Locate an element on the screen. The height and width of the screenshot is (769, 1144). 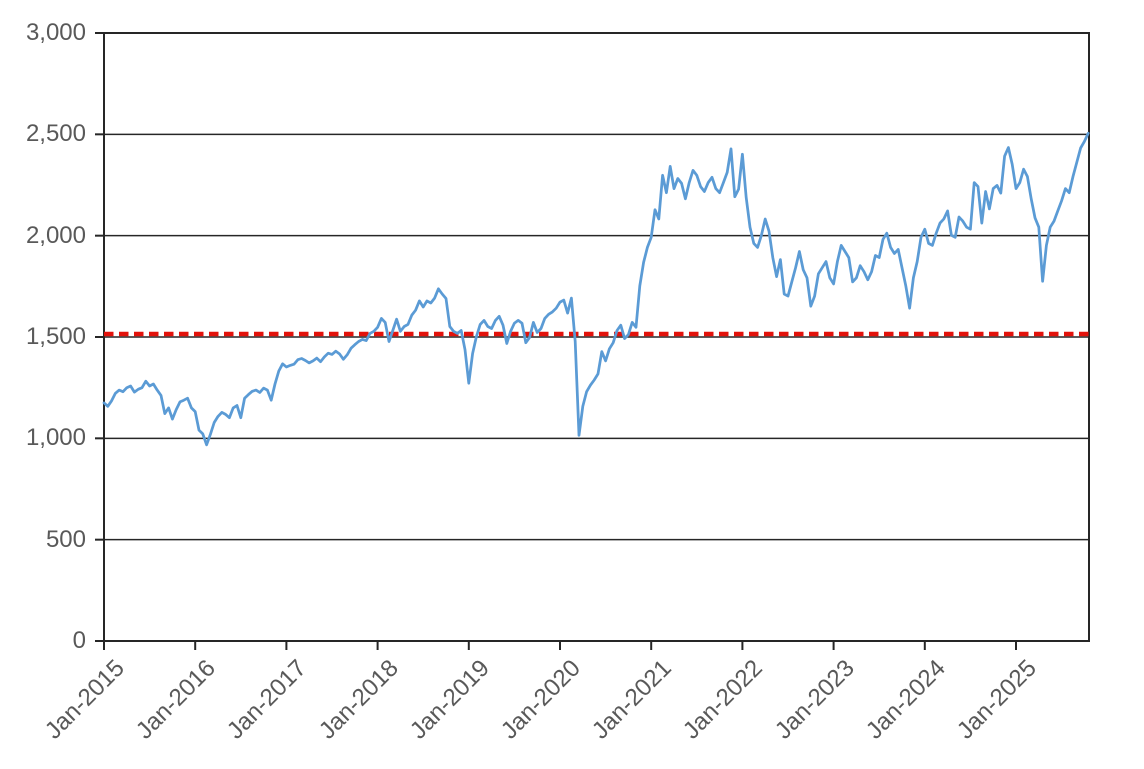
y-axis-tick-label: 500 is located at coordinates (65, 539).